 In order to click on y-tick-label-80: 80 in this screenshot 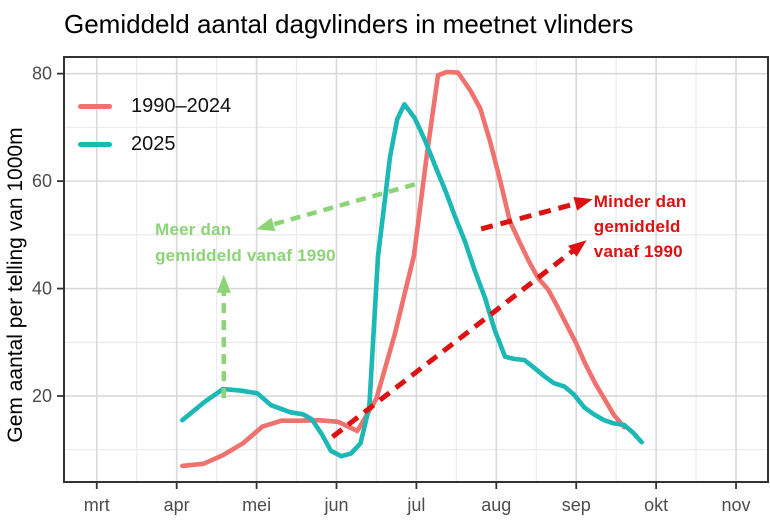, I will do `click(42, 74)`.